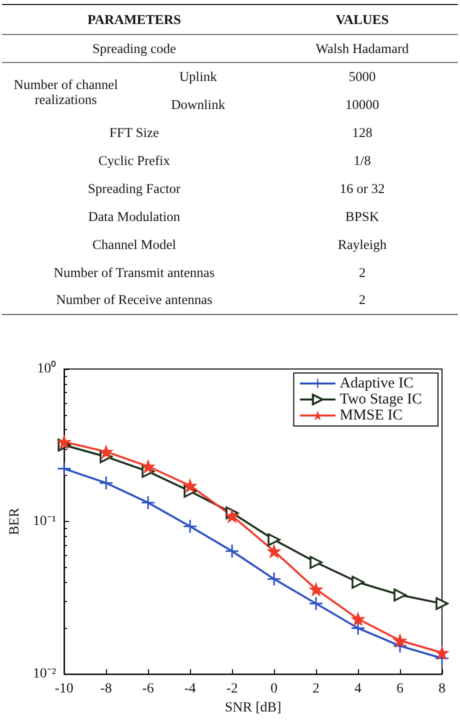 This screenshot has height=720, width=460. I want to click on x-tick-label: -8, so click(106, 689).